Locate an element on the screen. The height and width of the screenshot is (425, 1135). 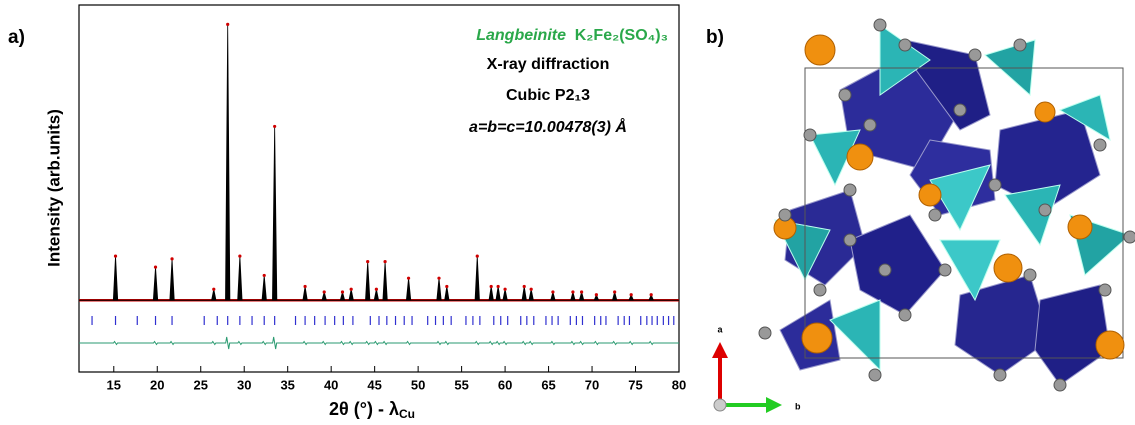
y-axis-label: Intensity (arb.units) is located at coordinates (53, 188).